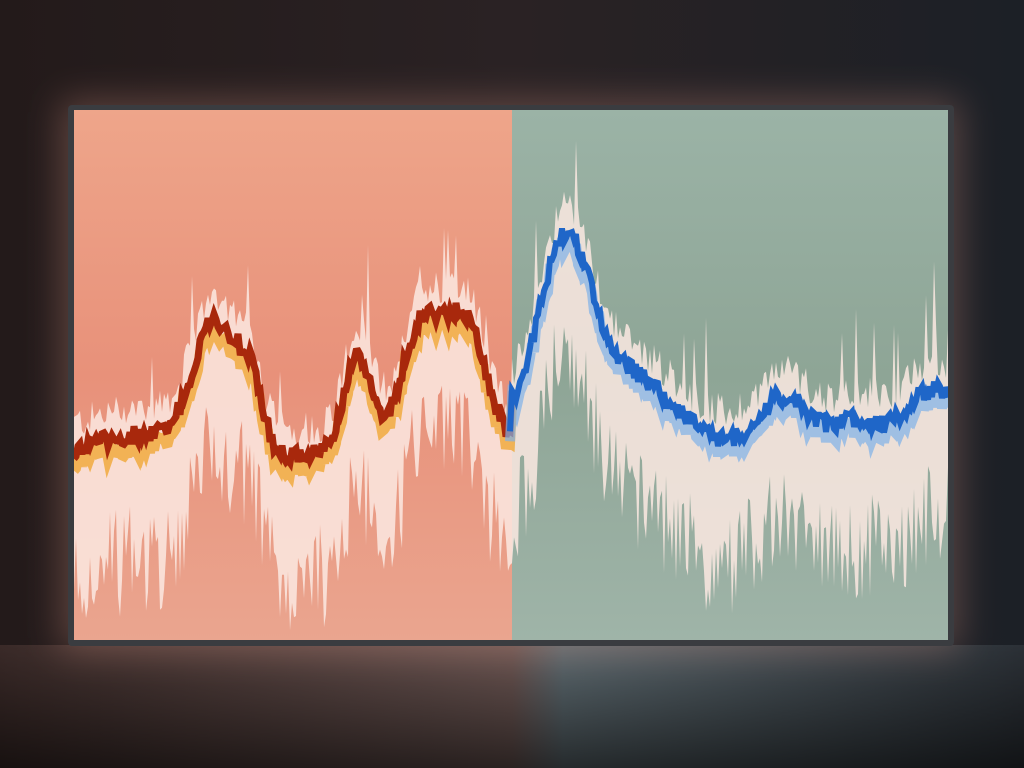 Image resolution: width=1024 pixels, height=768 pixels. I want to click on wave-line-right, so click(727, 337).